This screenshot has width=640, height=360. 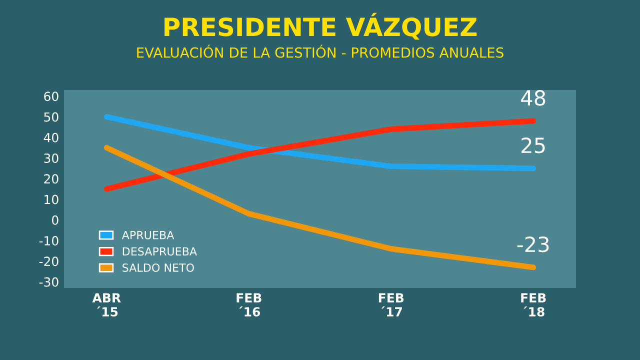 What do you see at coordinates (48, 261) in the screenshot?
I see `y-tick-label: -20` at bounding box center [48, 261].